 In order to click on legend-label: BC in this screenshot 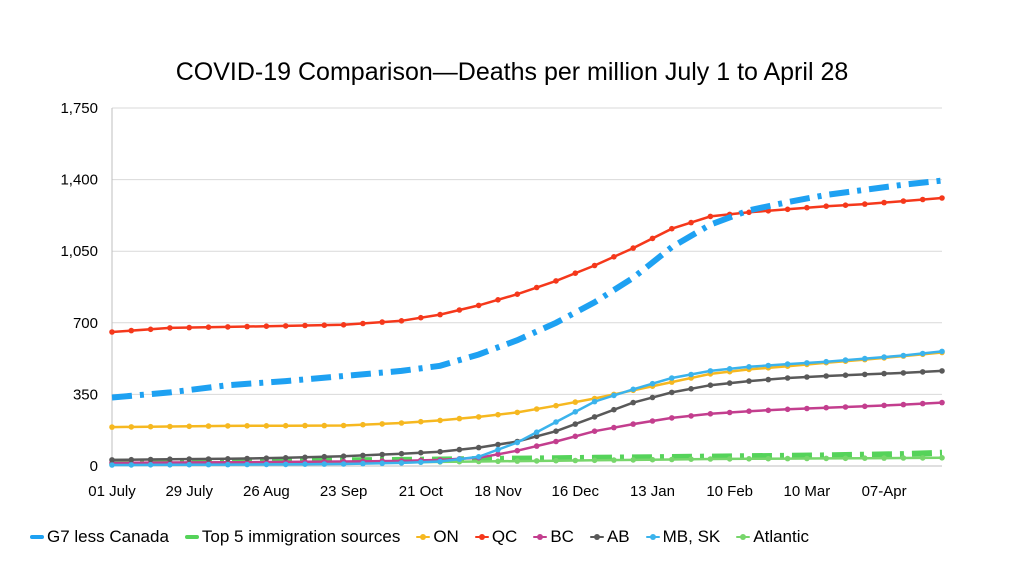, I will do `click(562, 536)`.